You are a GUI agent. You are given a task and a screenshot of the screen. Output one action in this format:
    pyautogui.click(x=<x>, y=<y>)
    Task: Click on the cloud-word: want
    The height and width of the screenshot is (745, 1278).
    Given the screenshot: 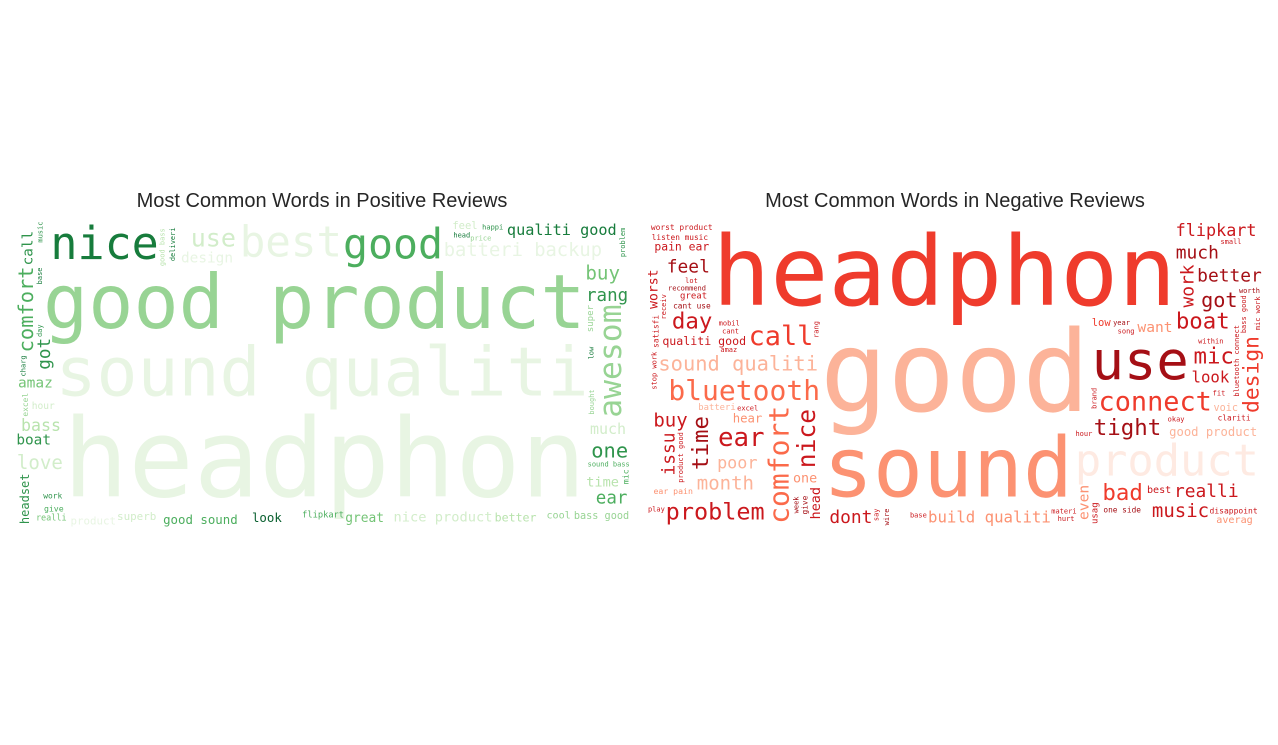 What is the action you would take?
    pyautogui.click(x=1154, y=327)
    